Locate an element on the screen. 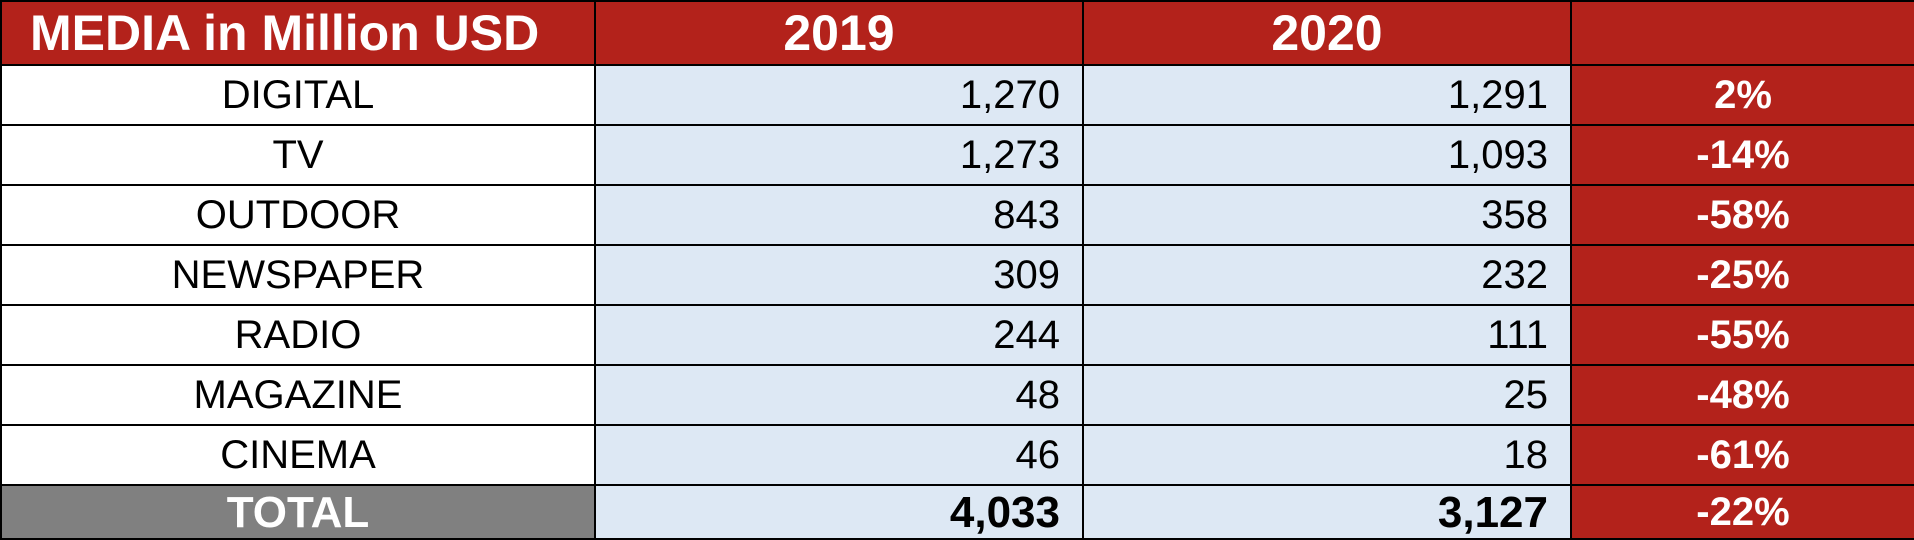  media-cell: DIGITAL is located at coordinates (298, 95).